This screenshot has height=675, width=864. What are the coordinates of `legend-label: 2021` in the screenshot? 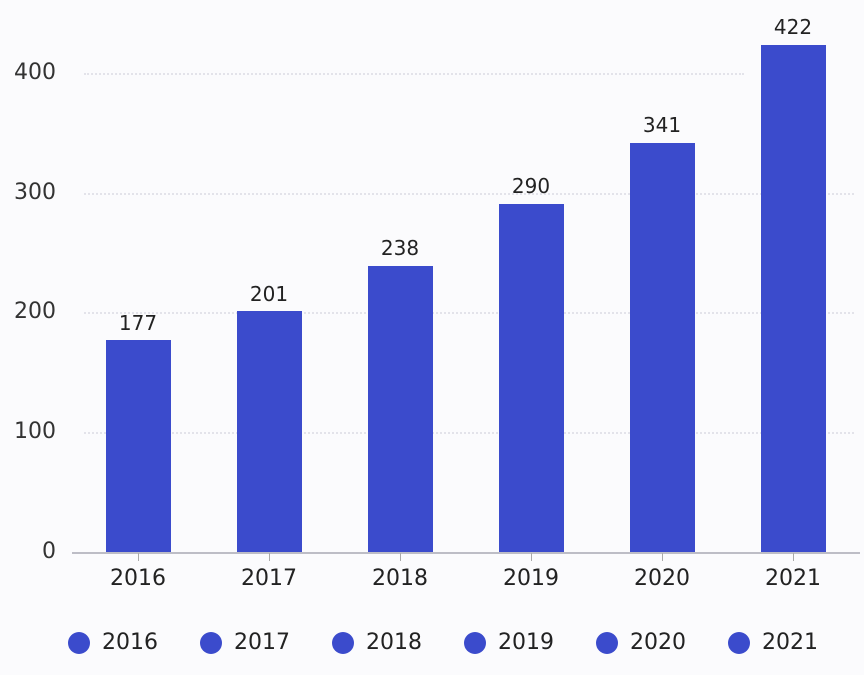 It's located at (790, 642).